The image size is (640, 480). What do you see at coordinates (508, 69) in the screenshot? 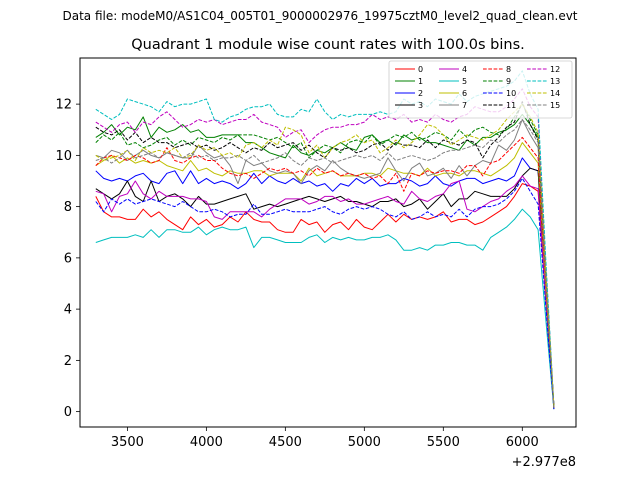
I see `legend-label: 8` at bounding box center [508, 69].